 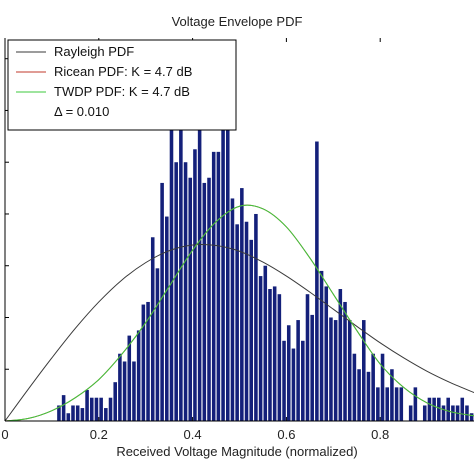 What do you see at coordinates (193, 434) in the screenshot?
I see `x-tick-label-2: 0.4` at bounding box center [193, 434].